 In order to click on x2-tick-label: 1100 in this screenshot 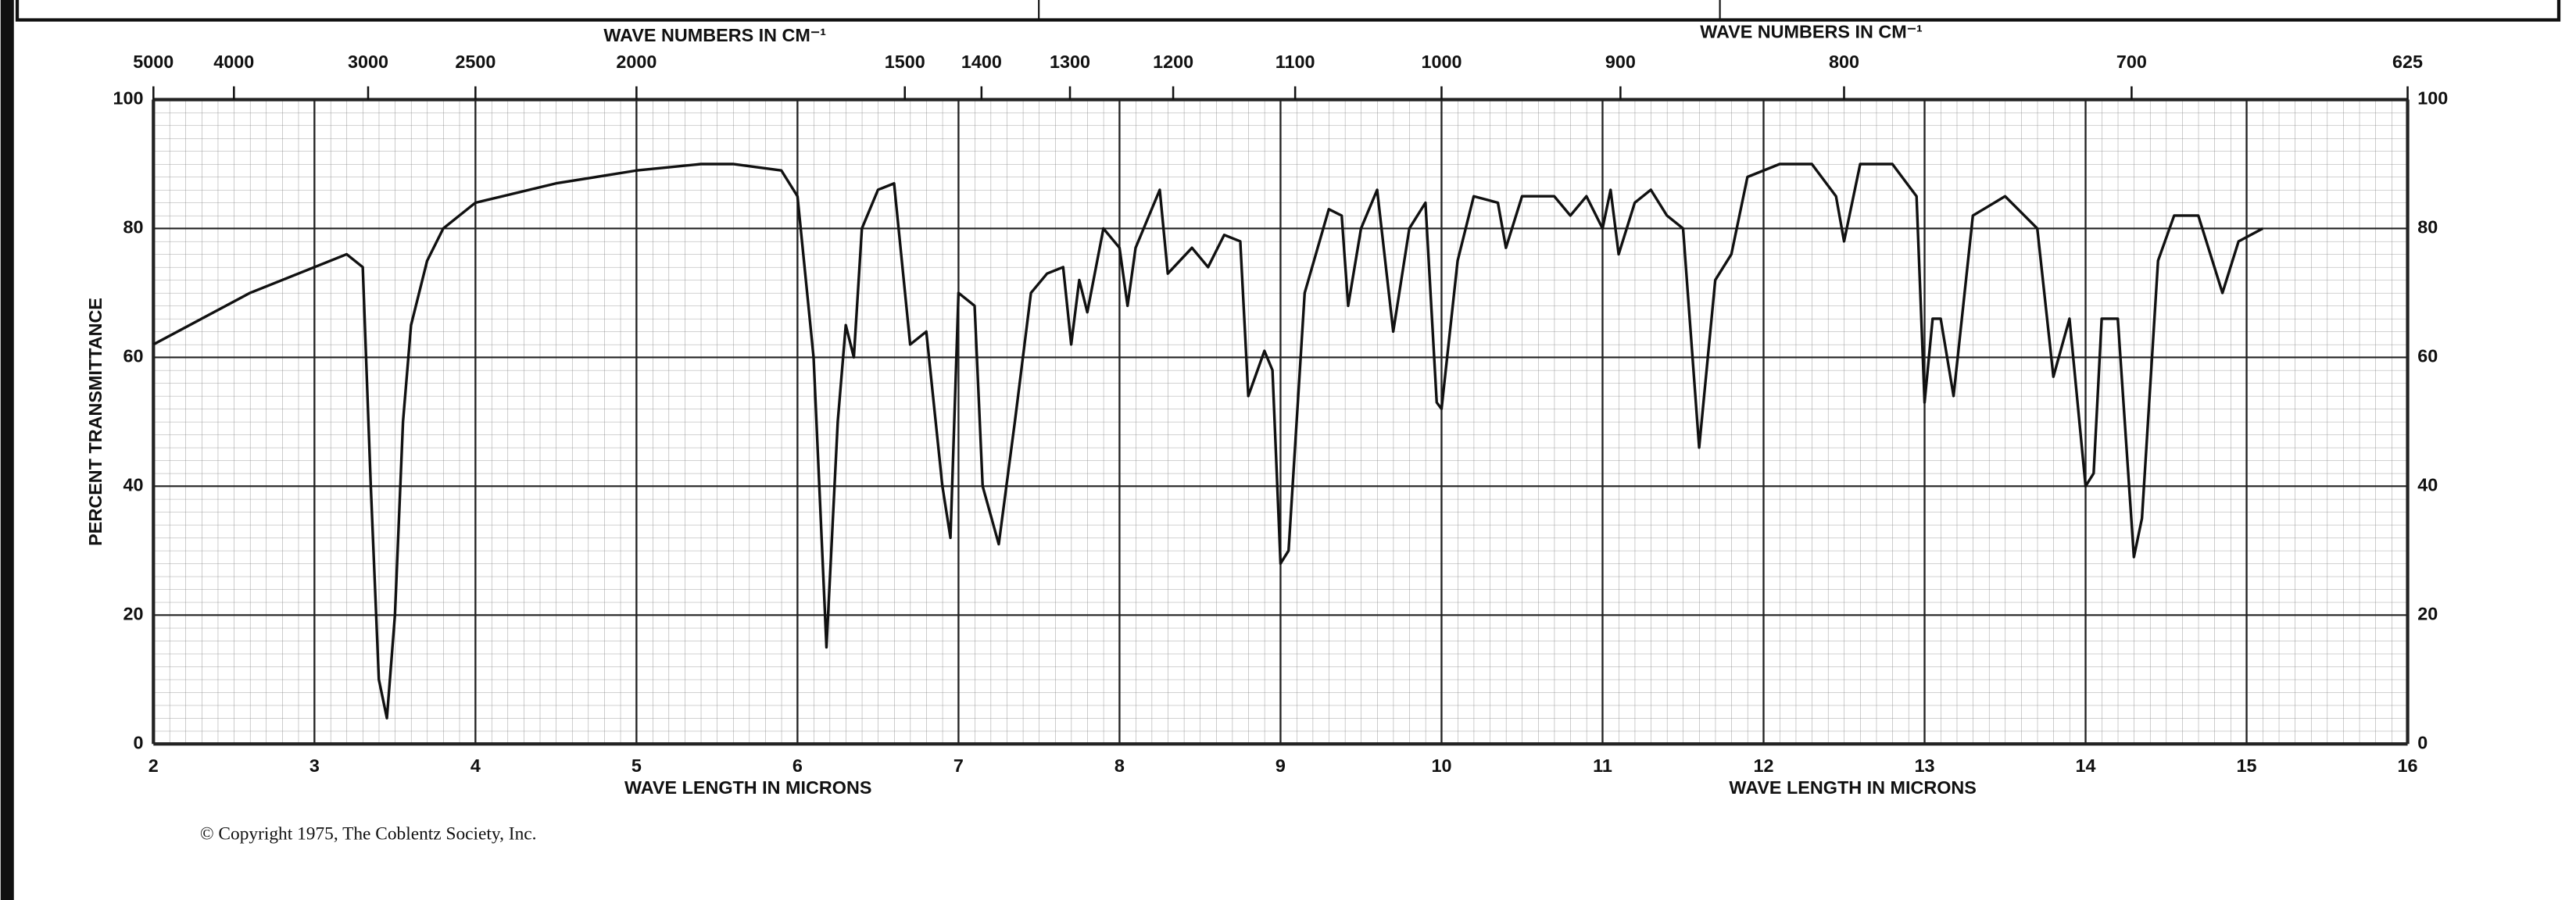, I will do `click(1295, 62)`.